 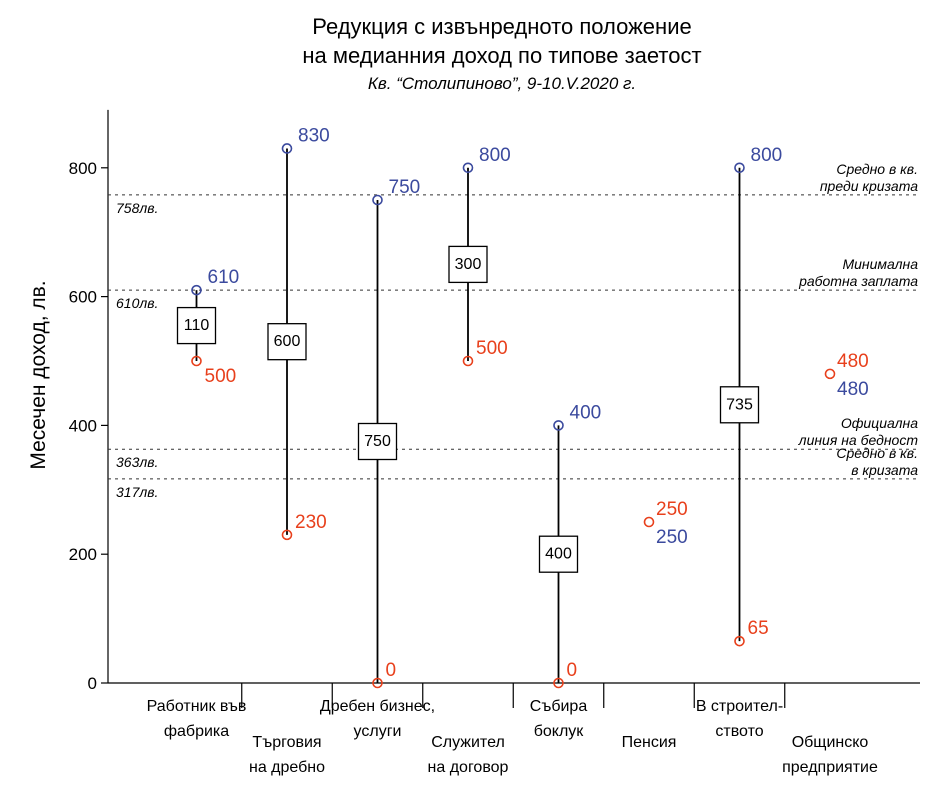 I want to click on before-value-label: 750, so click(x=405, y=187).